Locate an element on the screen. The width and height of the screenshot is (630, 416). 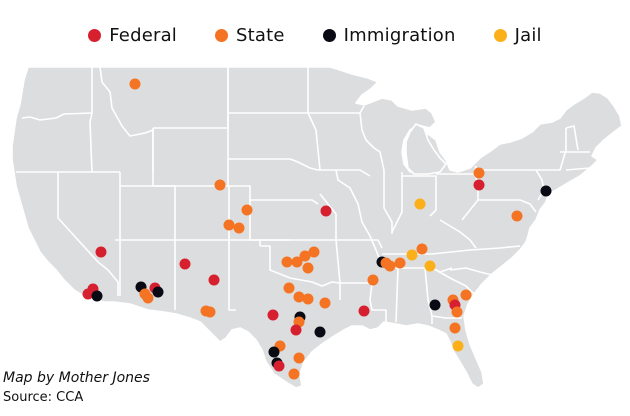
legend-label-state: State is located at coordinates (260, 35).